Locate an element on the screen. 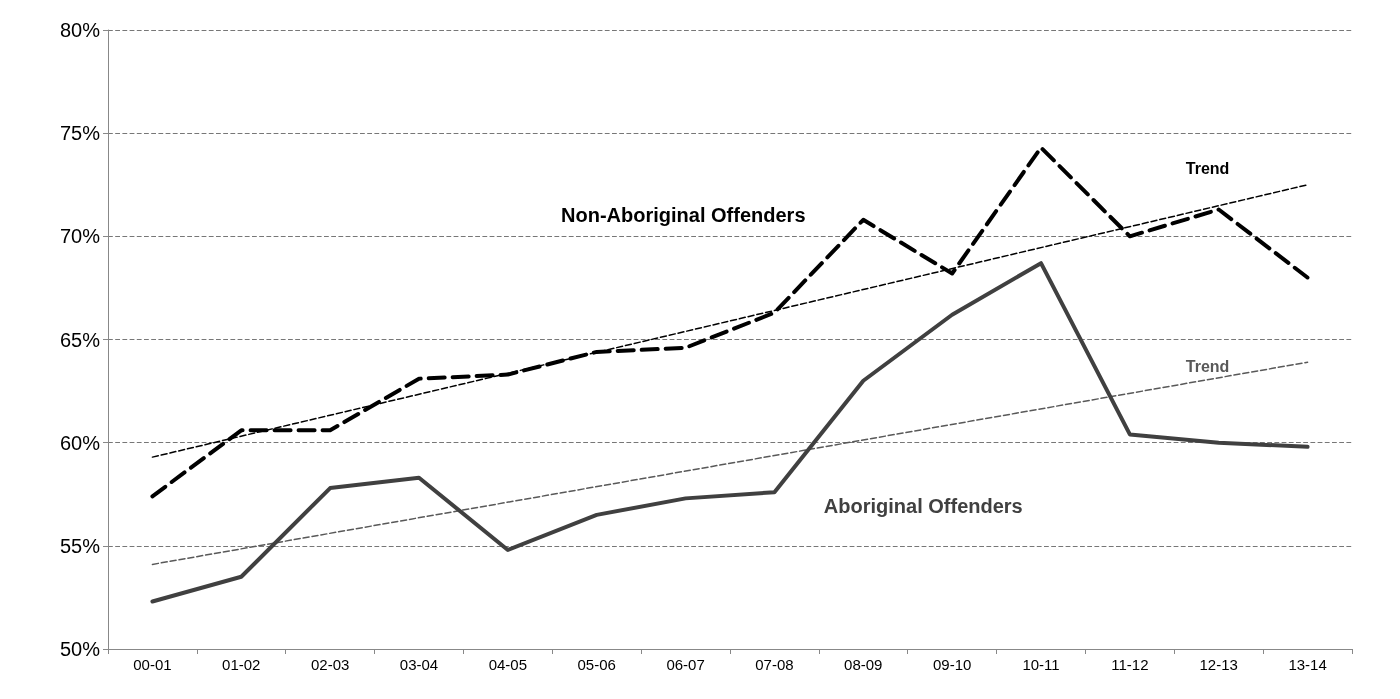  x-tick-label: 03-04 is located at coordinates (419, 664).